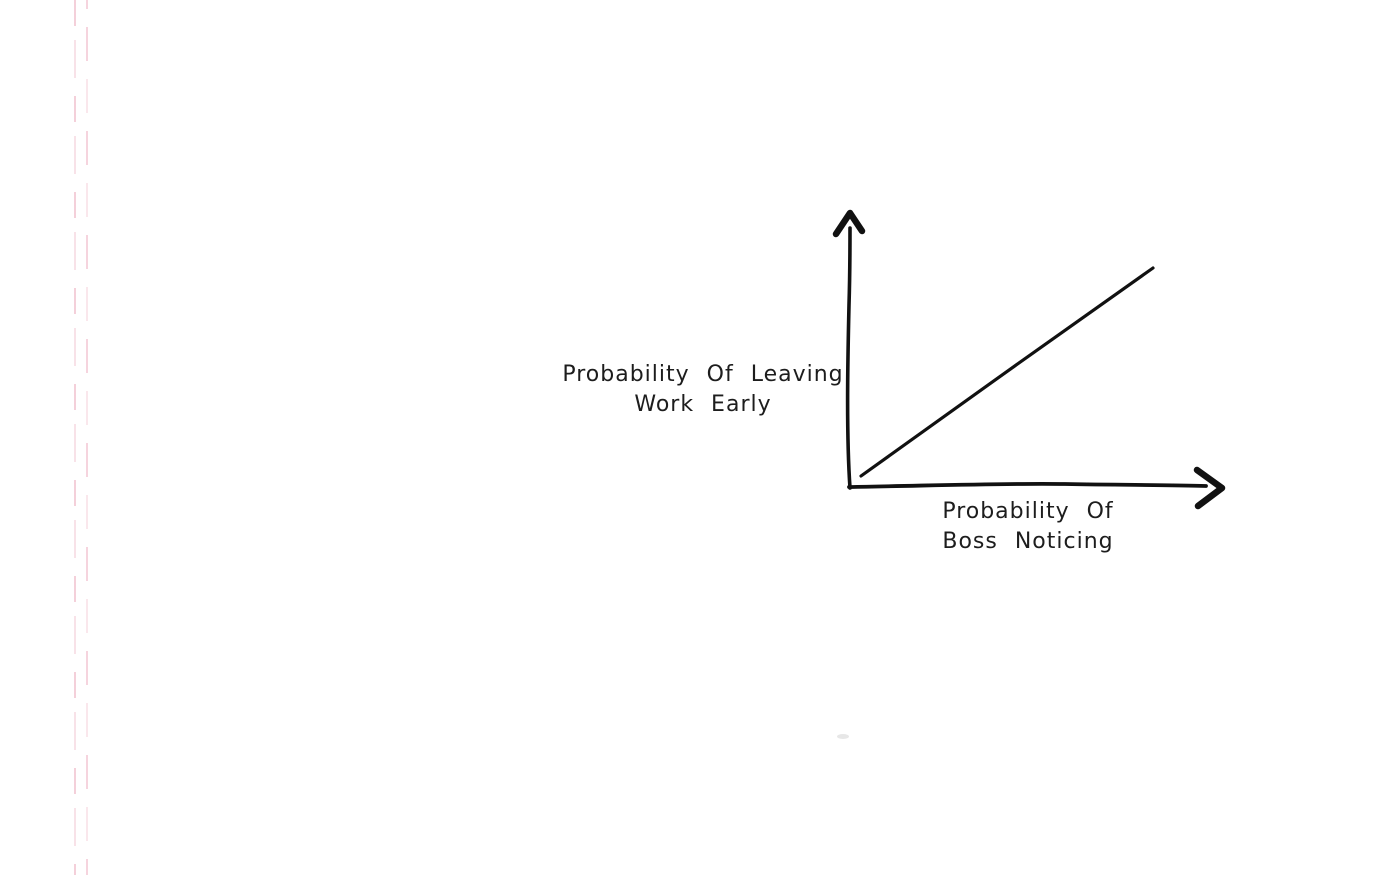 The image size is (1400, 875). I want to click on x-axis-arrowhead-icon, so click(1209, 488).